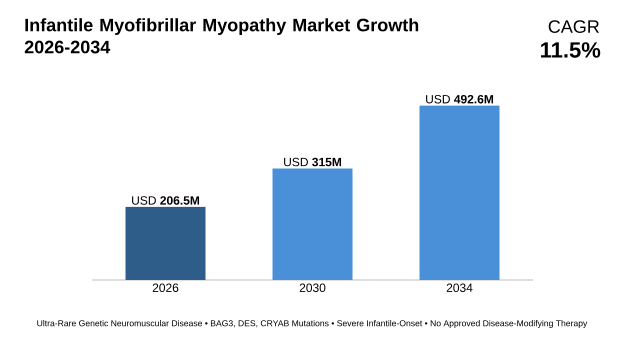 The height and width of the screenshot is (348, 624). Describe the element at coordinates (313, 288) in the screenshot. I see `x-tick-label: 2030` at that location.